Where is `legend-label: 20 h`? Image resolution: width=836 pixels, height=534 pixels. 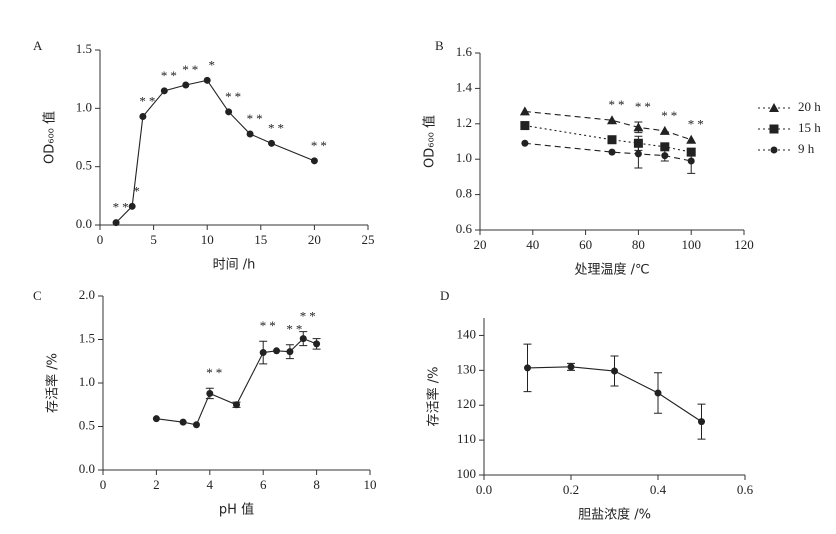
legend-label: 20 h is located at coordinates (809, 106).